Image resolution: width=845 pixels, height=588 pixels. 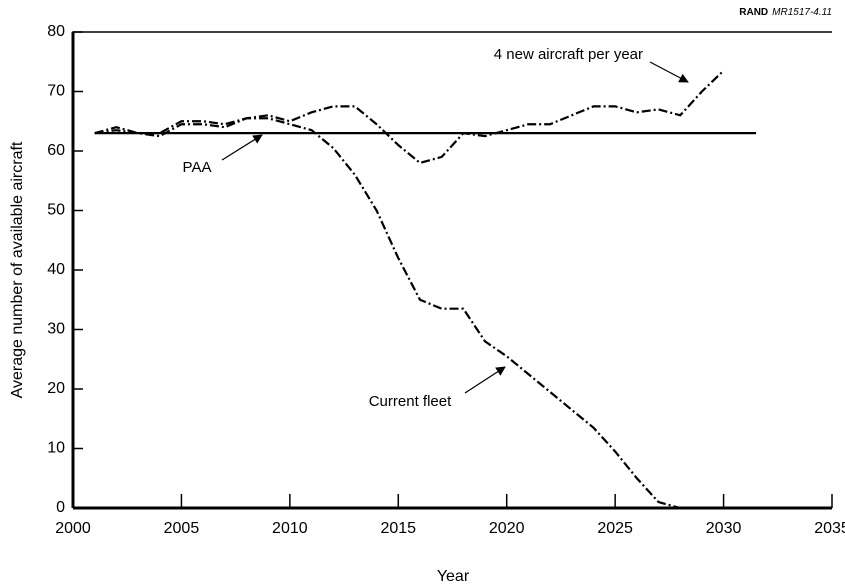 What do you see at coordinates (398, 528) in the screenshot?
I see `x-tick-label: 2015` at bounding box center [398, 528].